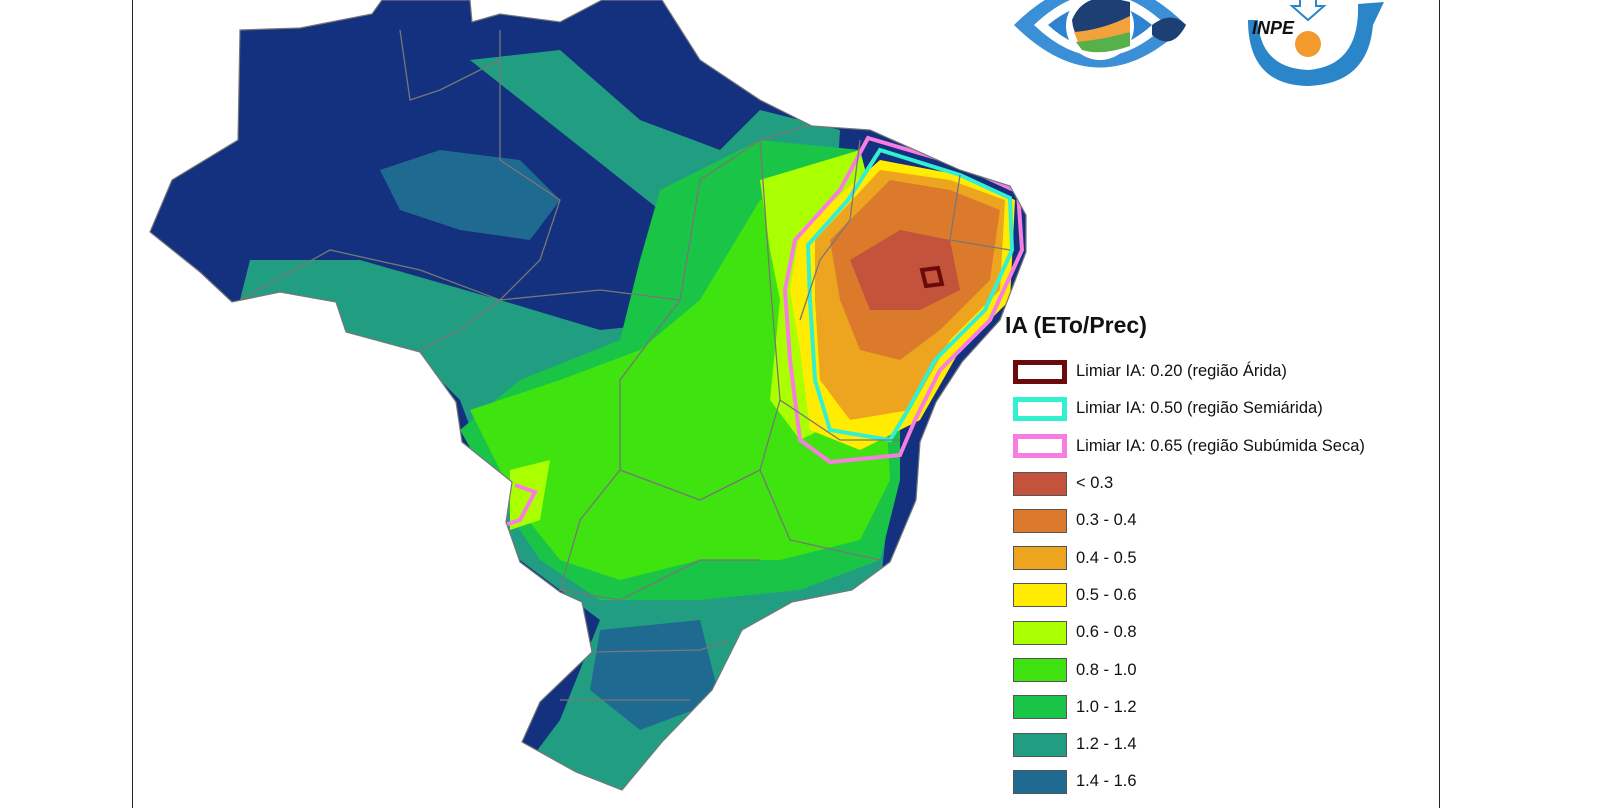 The width and height of the screenshot is (1600, 808). What do you see at coordinates (1106, 557) in the screenshot?
I see `legend-label: 0.4 - 0.5` at bounding box center [1106, 557].